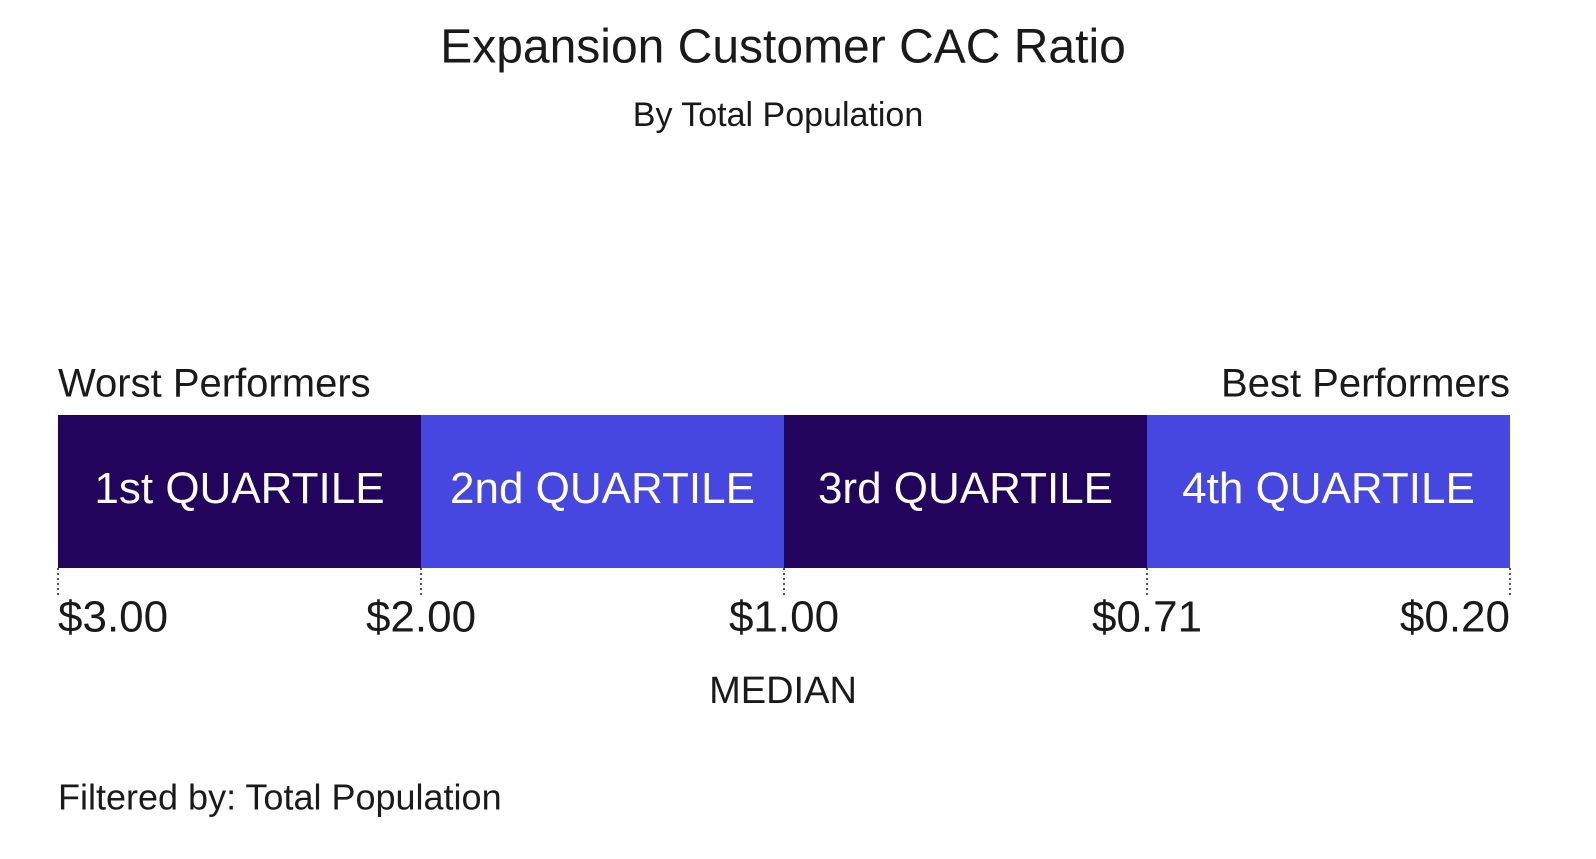 Image resolution: width=1596 pixels, height=859 pixels. What do you see at coordinates (784, 617) in the screenshot?
I see `boundary-label: $1.00` at bounding box center [784, 617].